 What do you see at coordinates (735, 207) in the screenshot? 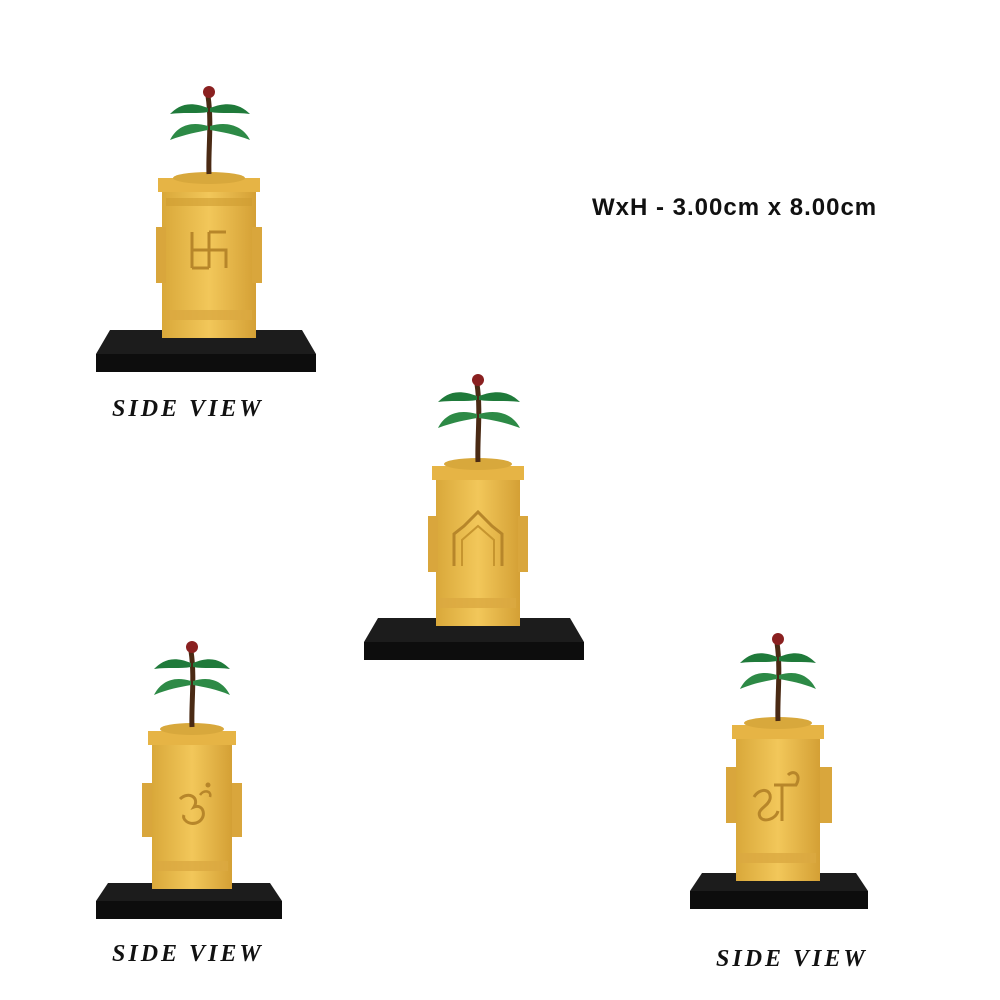
I see `dimensions-label: WxH - 3.00cm x 8.00cm` at bounding box center [735, 207].